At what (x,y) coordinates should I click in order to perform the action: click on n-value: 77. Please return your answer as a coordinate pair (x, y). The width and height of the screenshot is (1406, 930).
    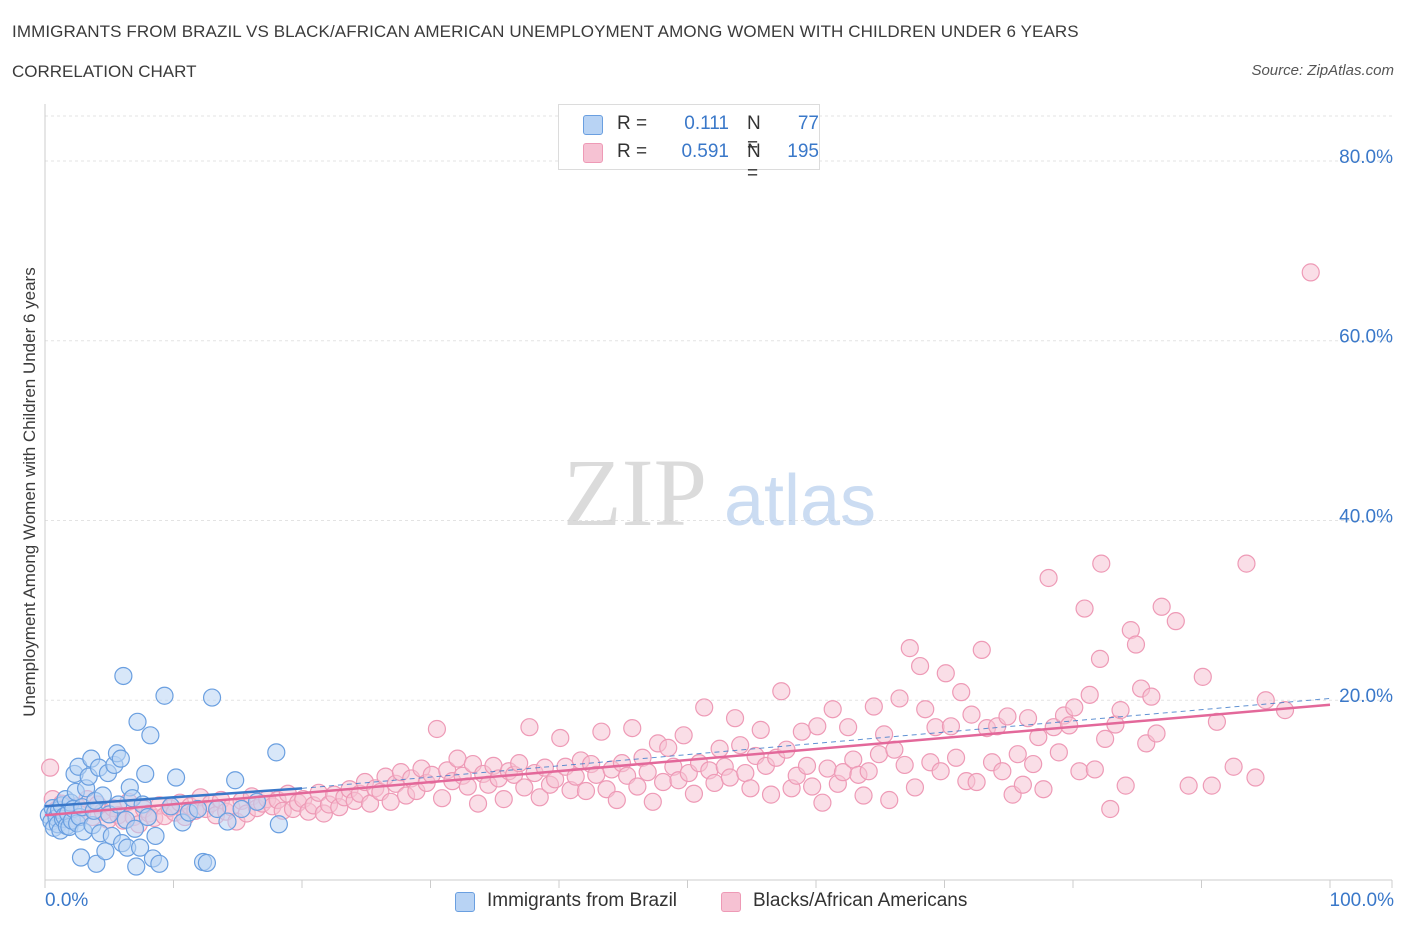
    Looking at the image, I should click on (808, 123).